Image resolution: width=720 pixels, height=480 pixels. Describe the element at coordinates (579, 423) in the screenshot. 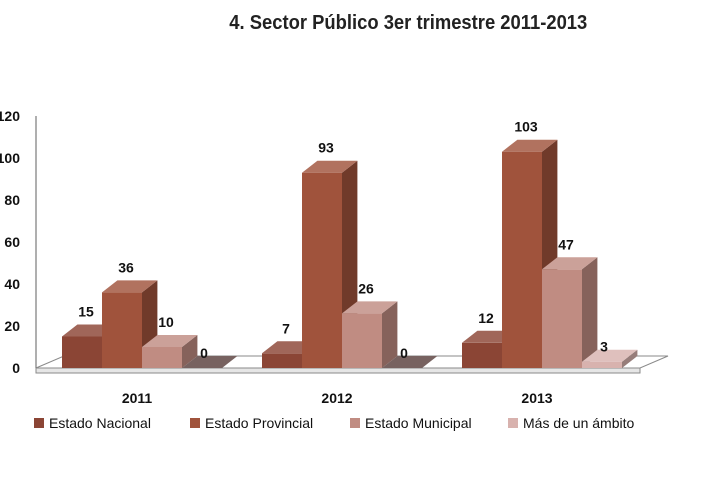

I see `legend-label: Más de un ámbito` at that location.